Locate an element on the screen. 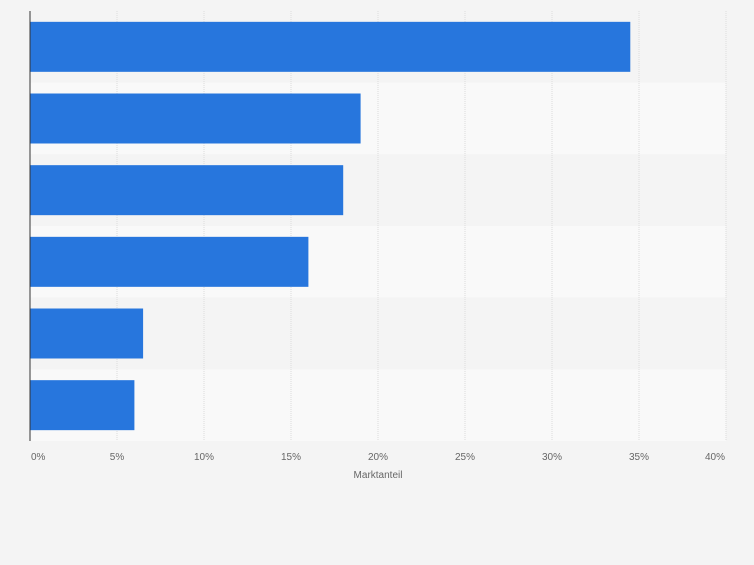 This screenshot has width=754, height=565. x-tick-label: 20% is located at coordinates (378, 457).